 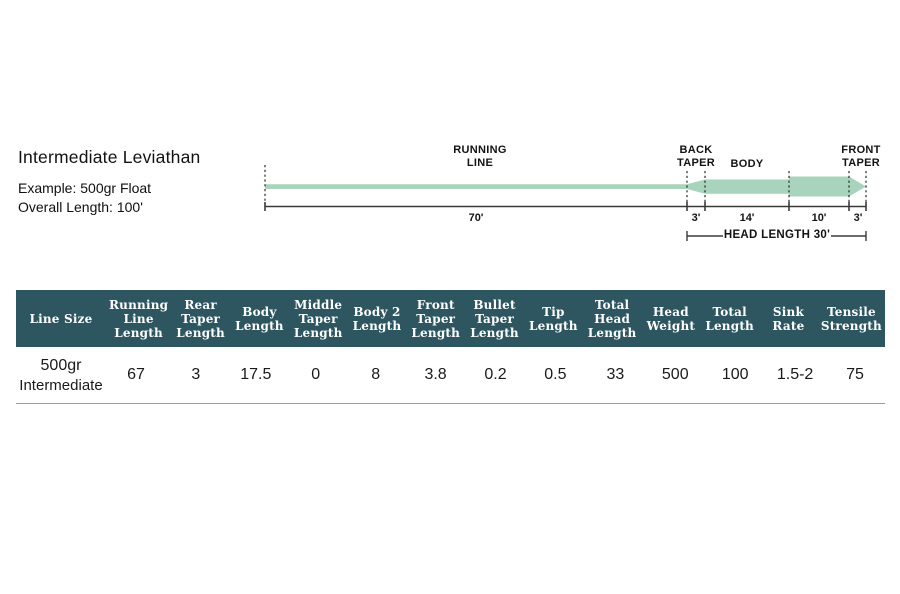 What do you see at coordinates (61, 318) in the screenshot?
I see `col-header-line-size: Line Size` at bounding box center [61, 318].